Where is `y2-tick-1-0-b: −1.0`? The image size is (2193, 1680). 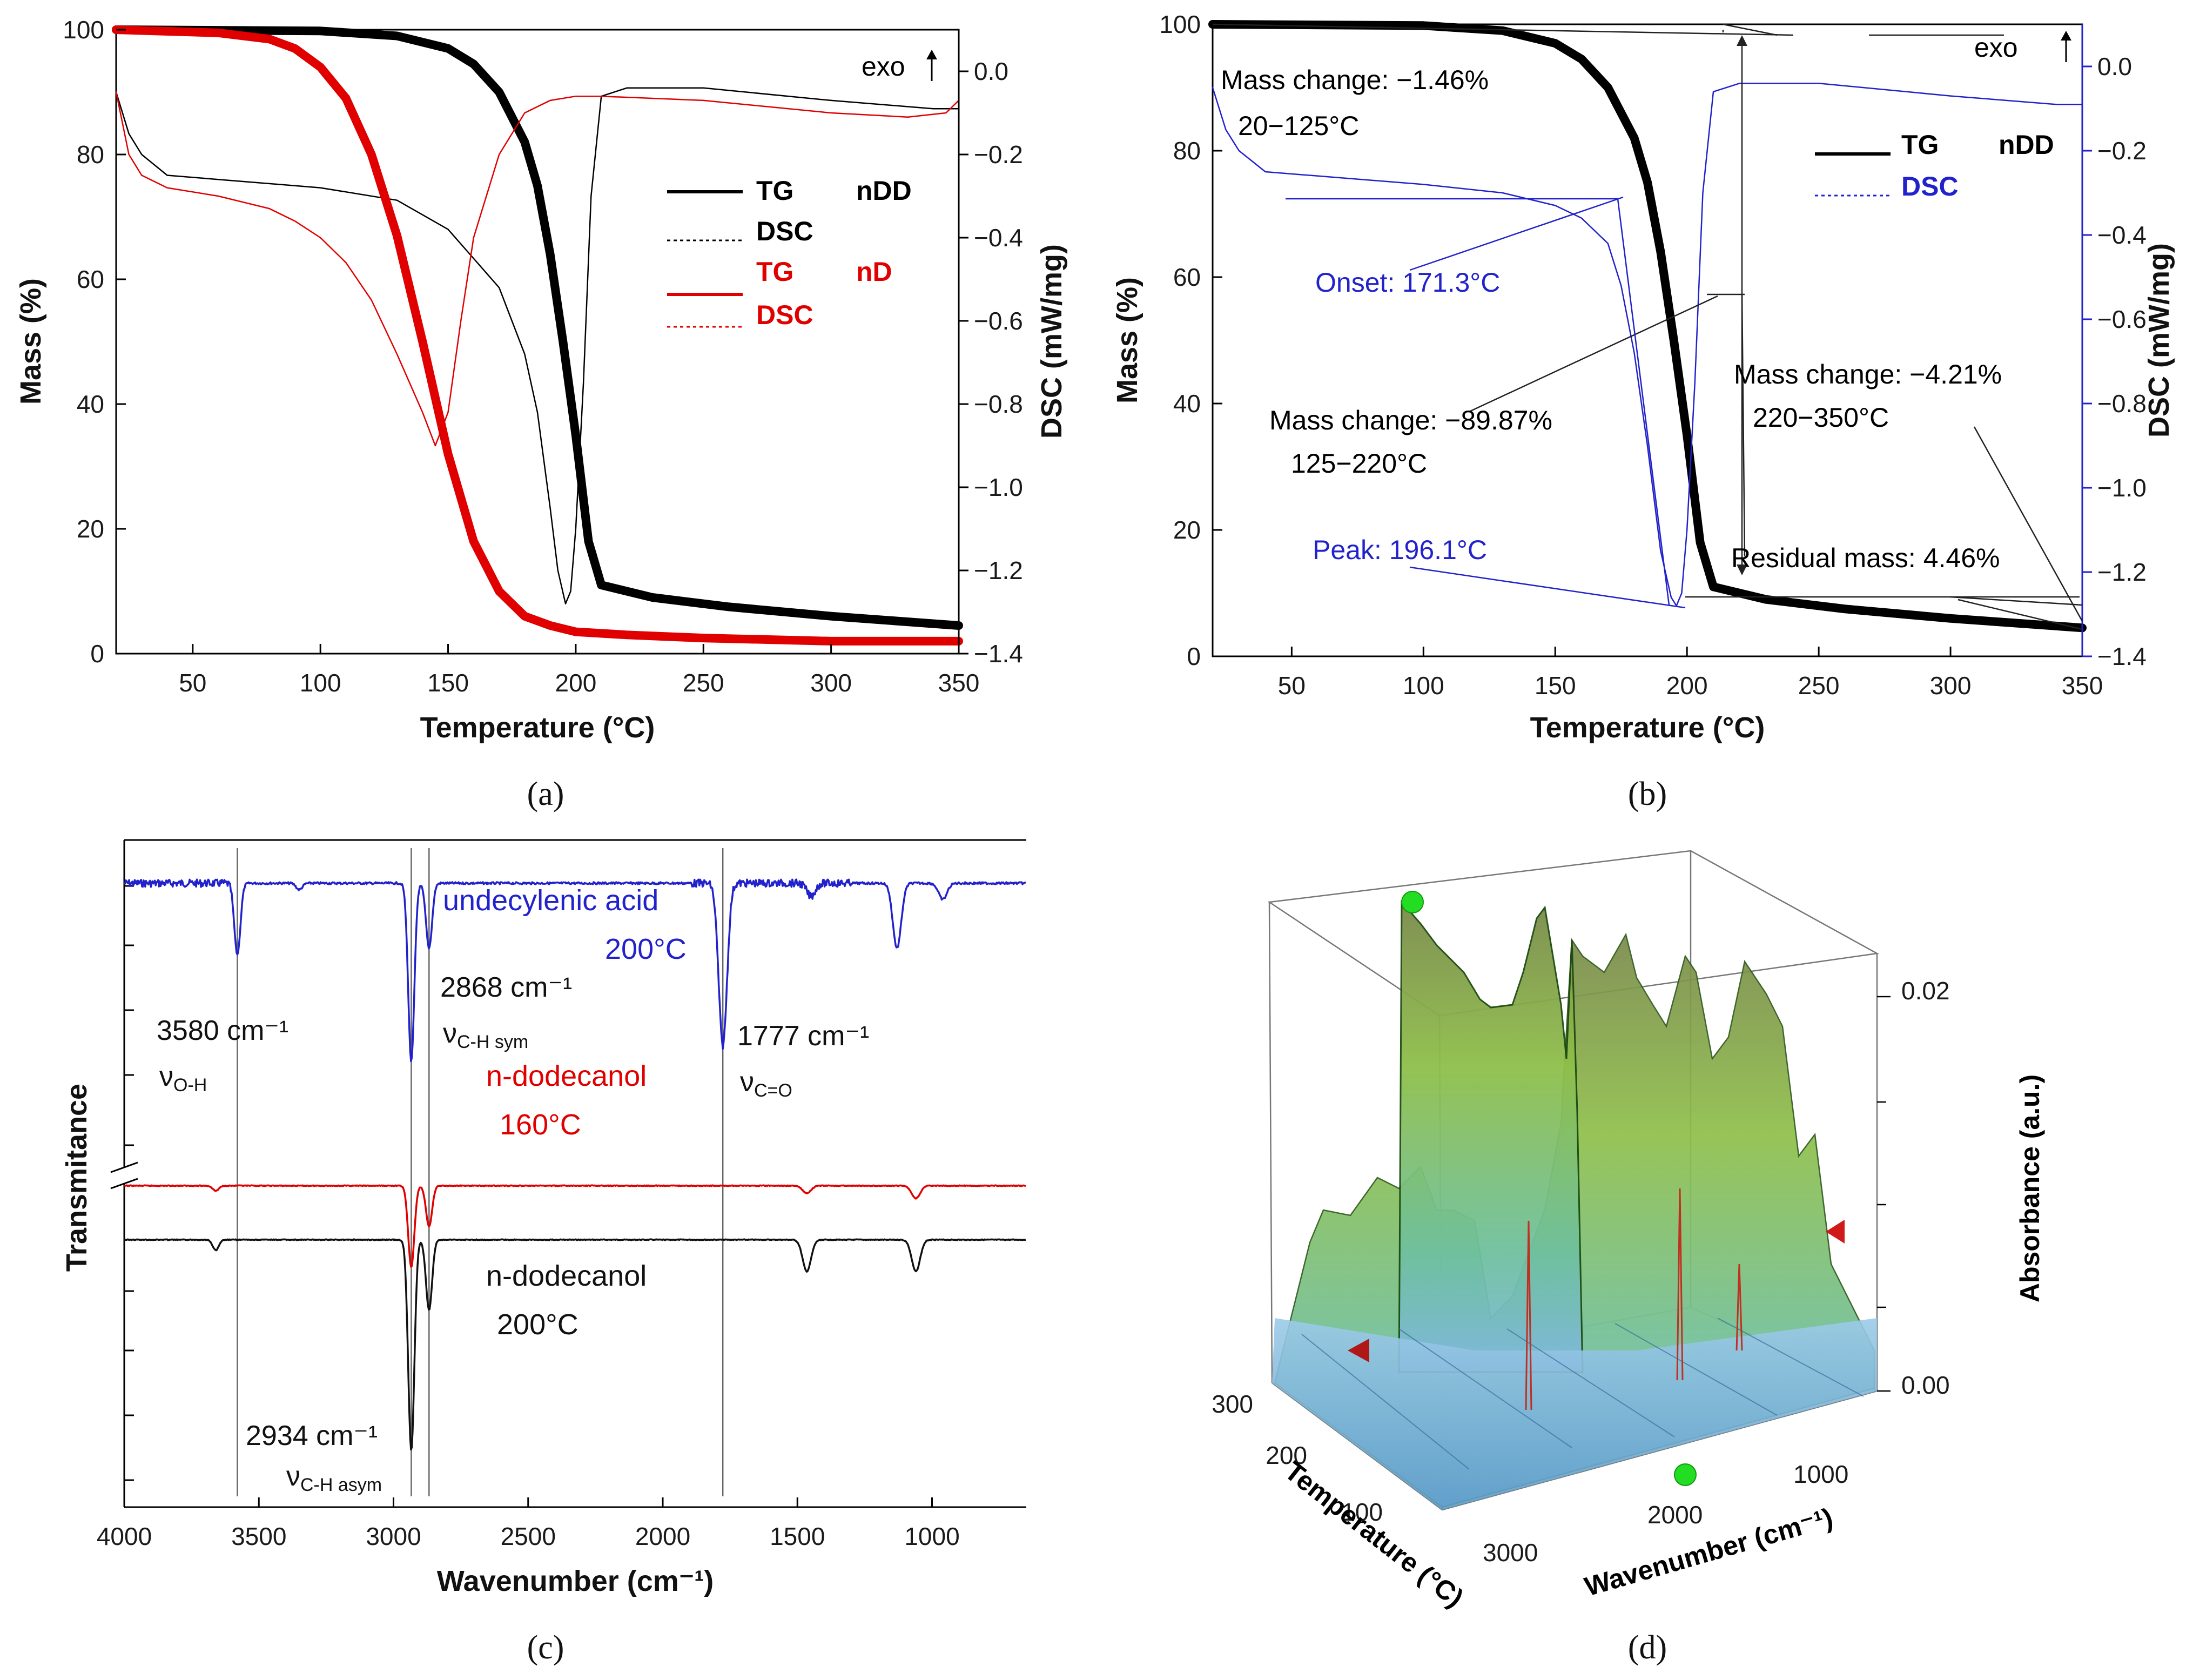
y2-tick-1-0-b: −1.0 is located at coordinates (2122, 488).